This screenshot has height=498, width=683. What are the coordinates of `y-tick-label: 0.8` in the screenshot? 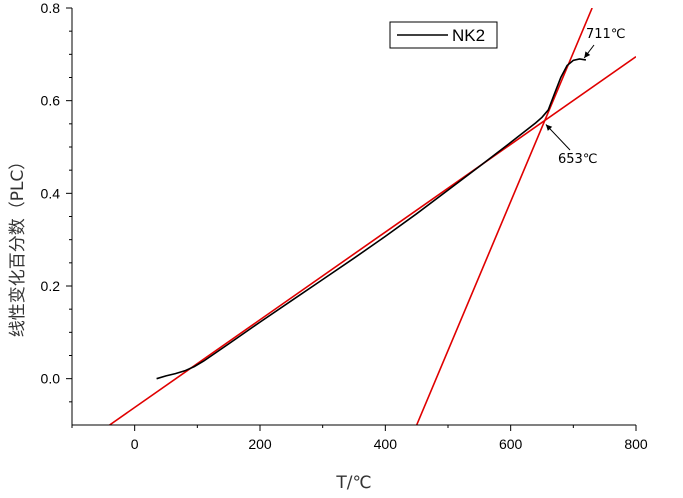 It's located at (51, 8).